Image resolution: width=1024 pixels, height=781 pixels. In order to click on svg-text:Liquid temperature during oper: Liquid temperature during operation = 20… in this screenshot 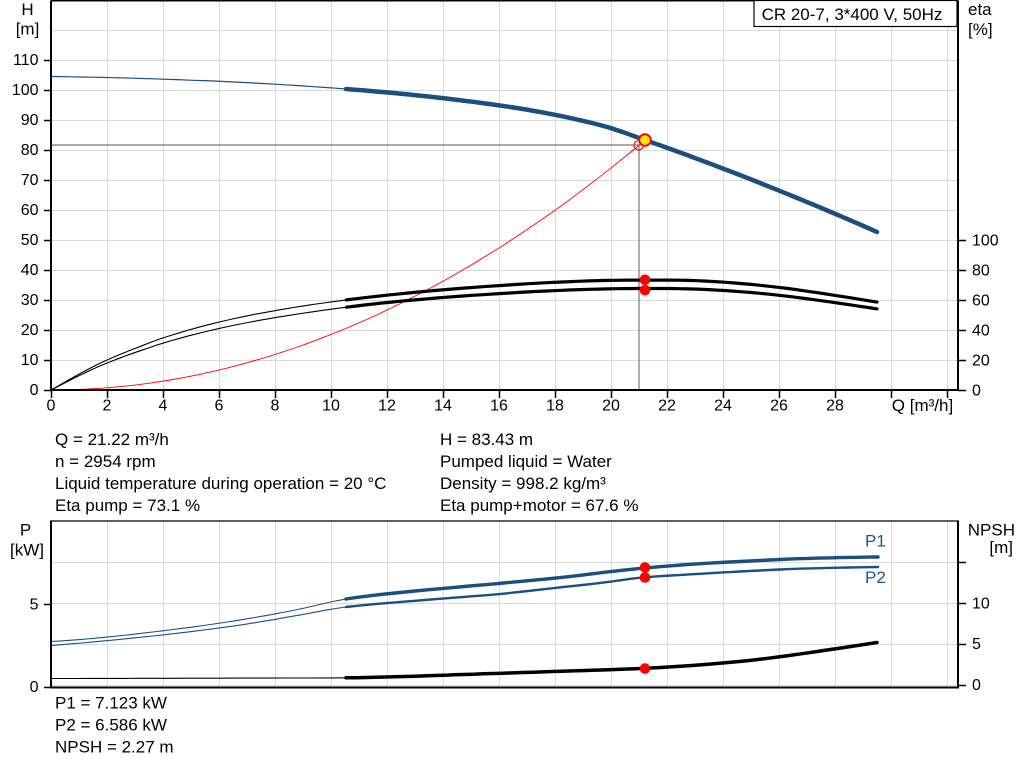, I will do `click(220, 483)`.